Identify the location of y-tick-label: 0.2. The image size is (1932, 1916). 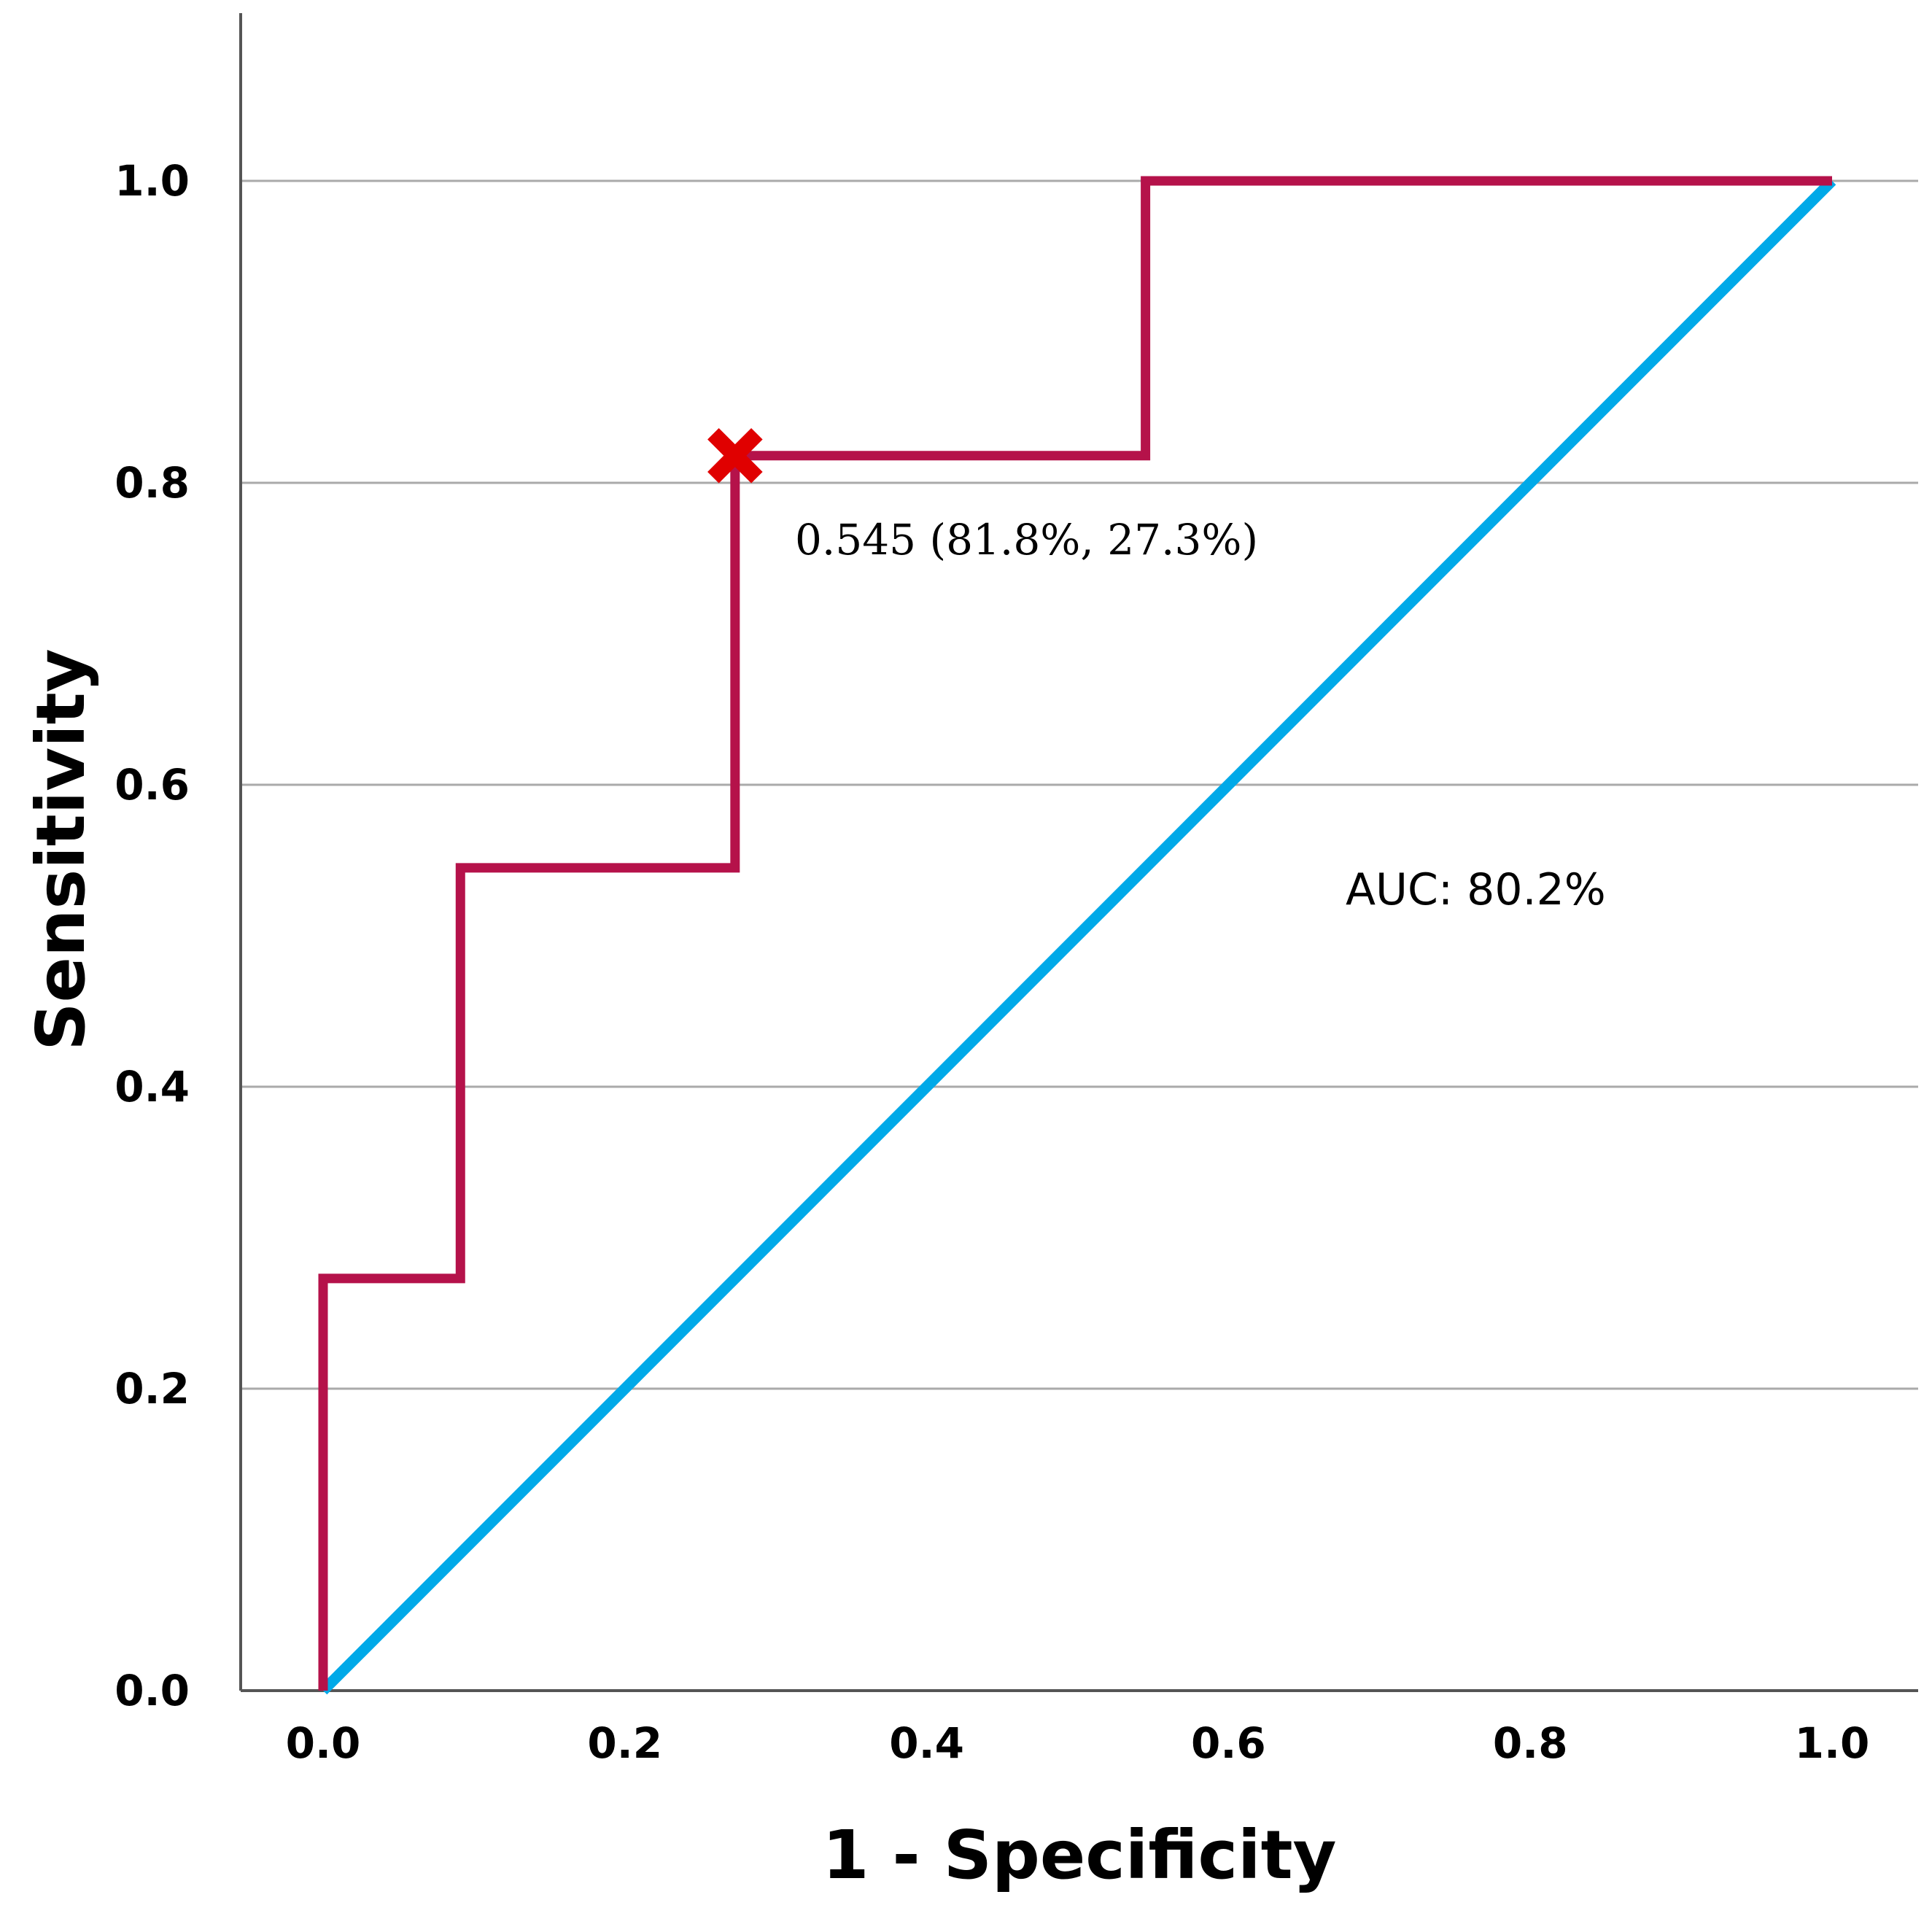
(152, 1388).